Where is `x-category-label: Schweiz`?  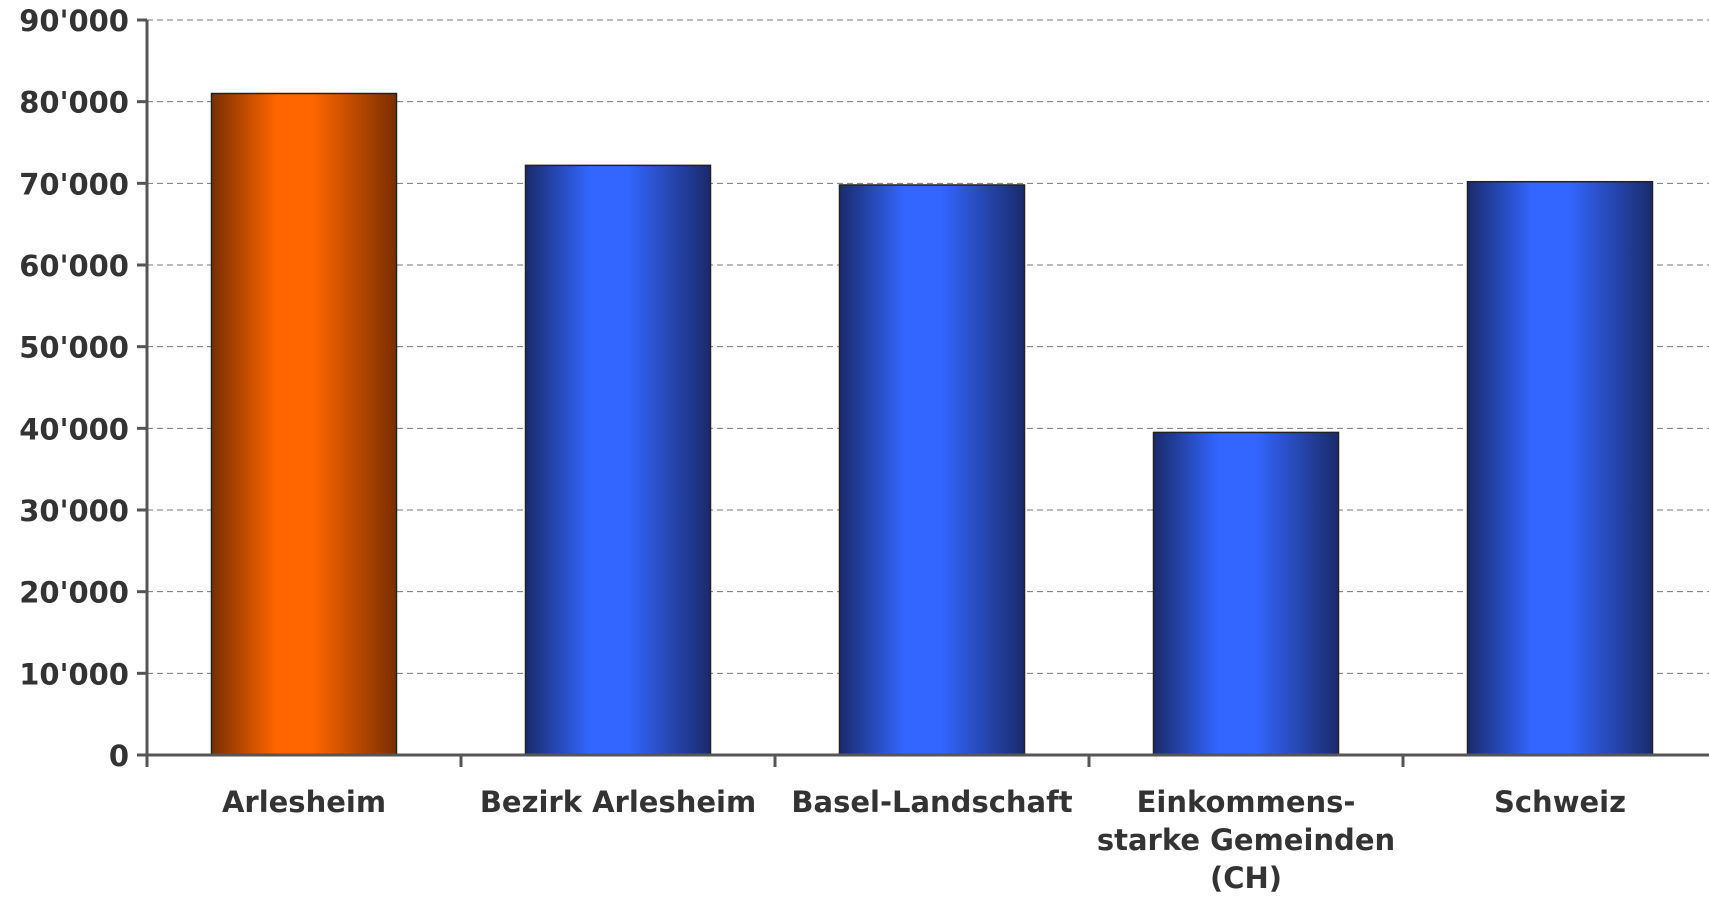
x-category-label: Schweiz is located at coordinates (1560, 802).